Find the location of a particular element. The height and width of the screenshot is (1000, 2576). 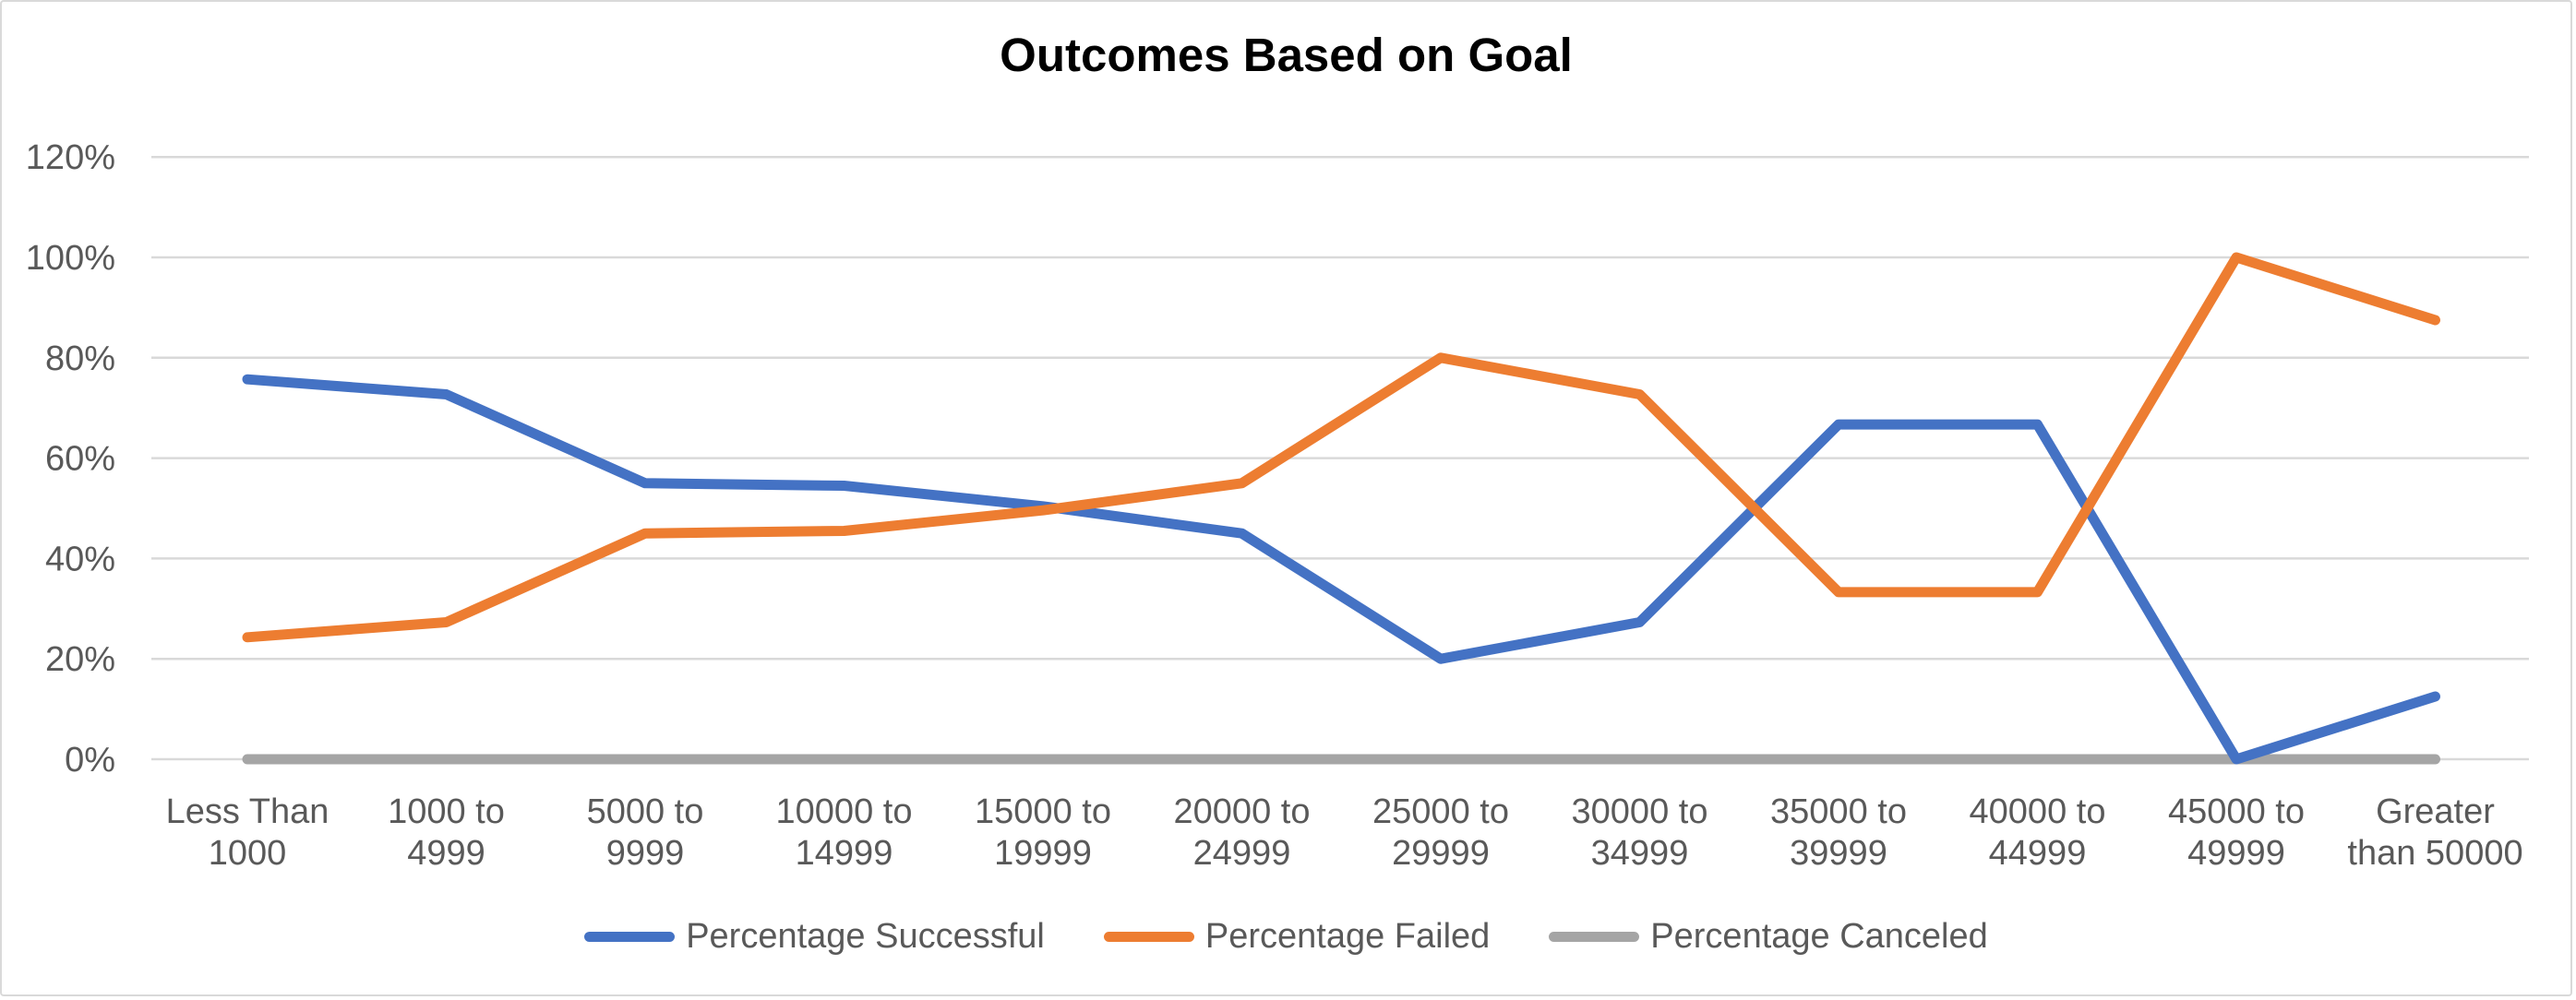

x-category-label-line: 40000 to is located at coordinates (2038, 812).